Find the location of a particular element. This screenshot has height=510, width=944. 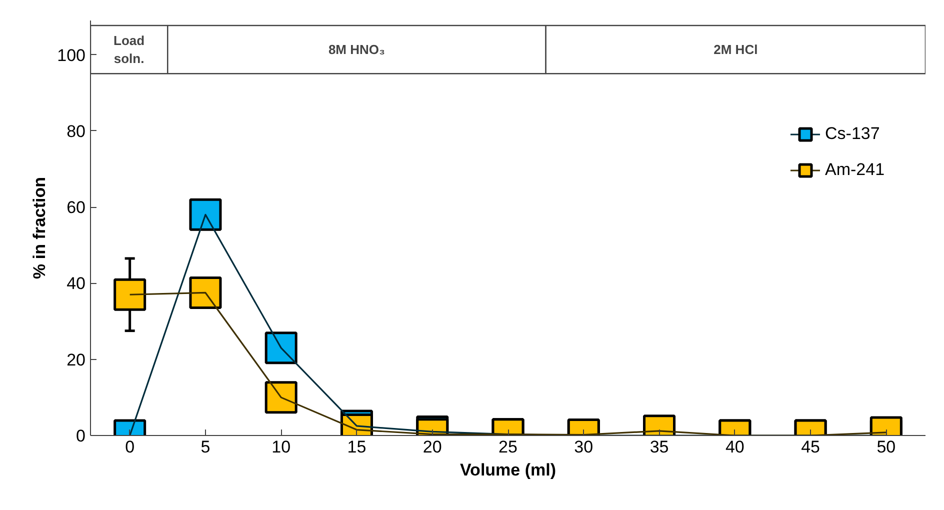

x-tick-label: 20 is located at coordinates (432, 447).